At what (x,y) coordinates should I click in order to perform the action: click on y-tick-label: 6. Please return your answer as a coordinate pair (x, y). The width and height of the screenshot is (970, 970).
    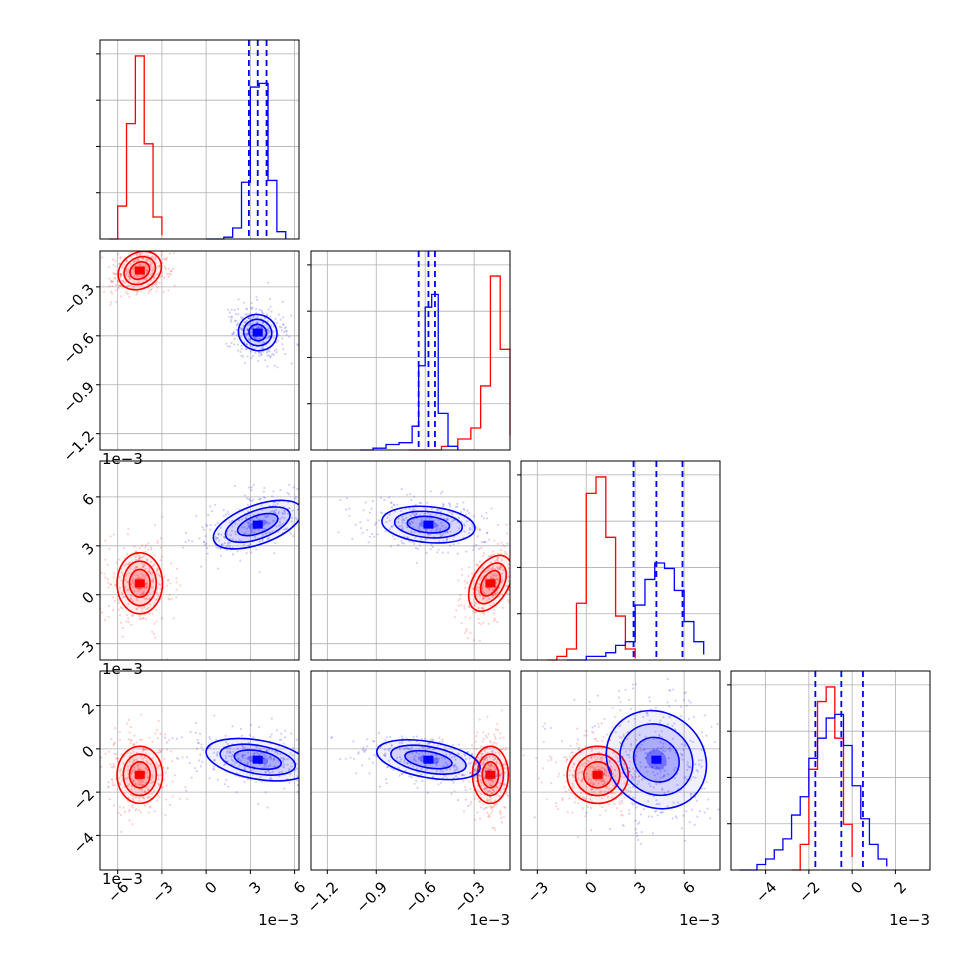
    Looking at the image, I should click on (88, 499).